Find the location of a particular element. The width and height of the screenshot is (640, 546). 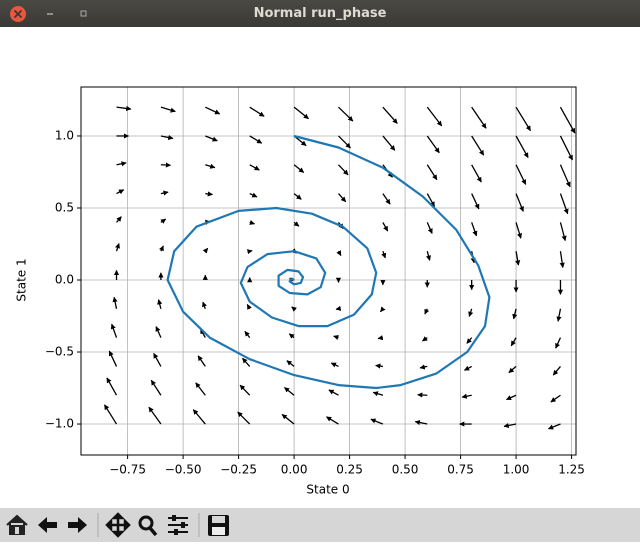

x-tick-label: 1.25 is located at coordinates (571, 470).